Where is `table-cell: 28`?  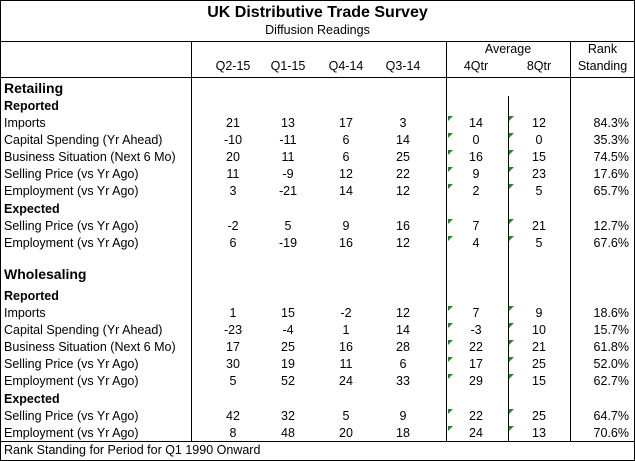 table-cell: 28 is located at coordinates (403, 347).